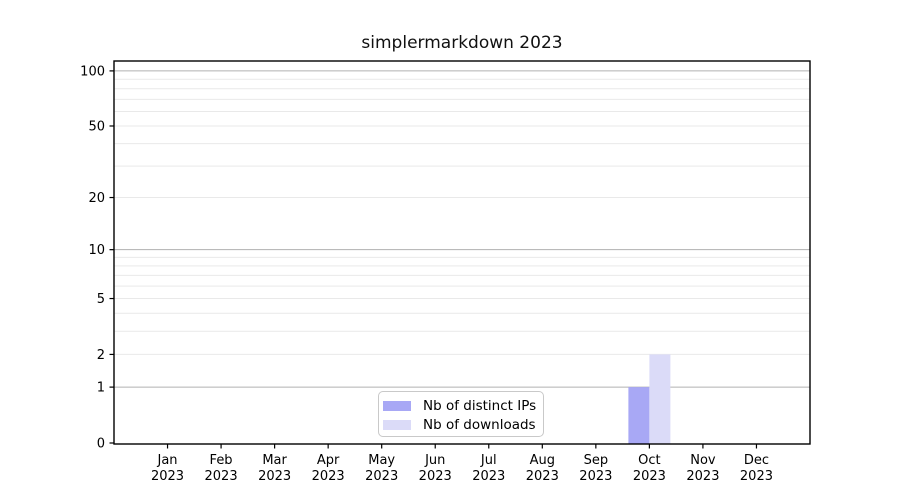 Image resolution: width=900 pixels, height=500 pixels. What do you see at coordinates (596, 460) in the screenshot?
I see `x-tick-label-month: Sep` at bounding box center [596, 460].